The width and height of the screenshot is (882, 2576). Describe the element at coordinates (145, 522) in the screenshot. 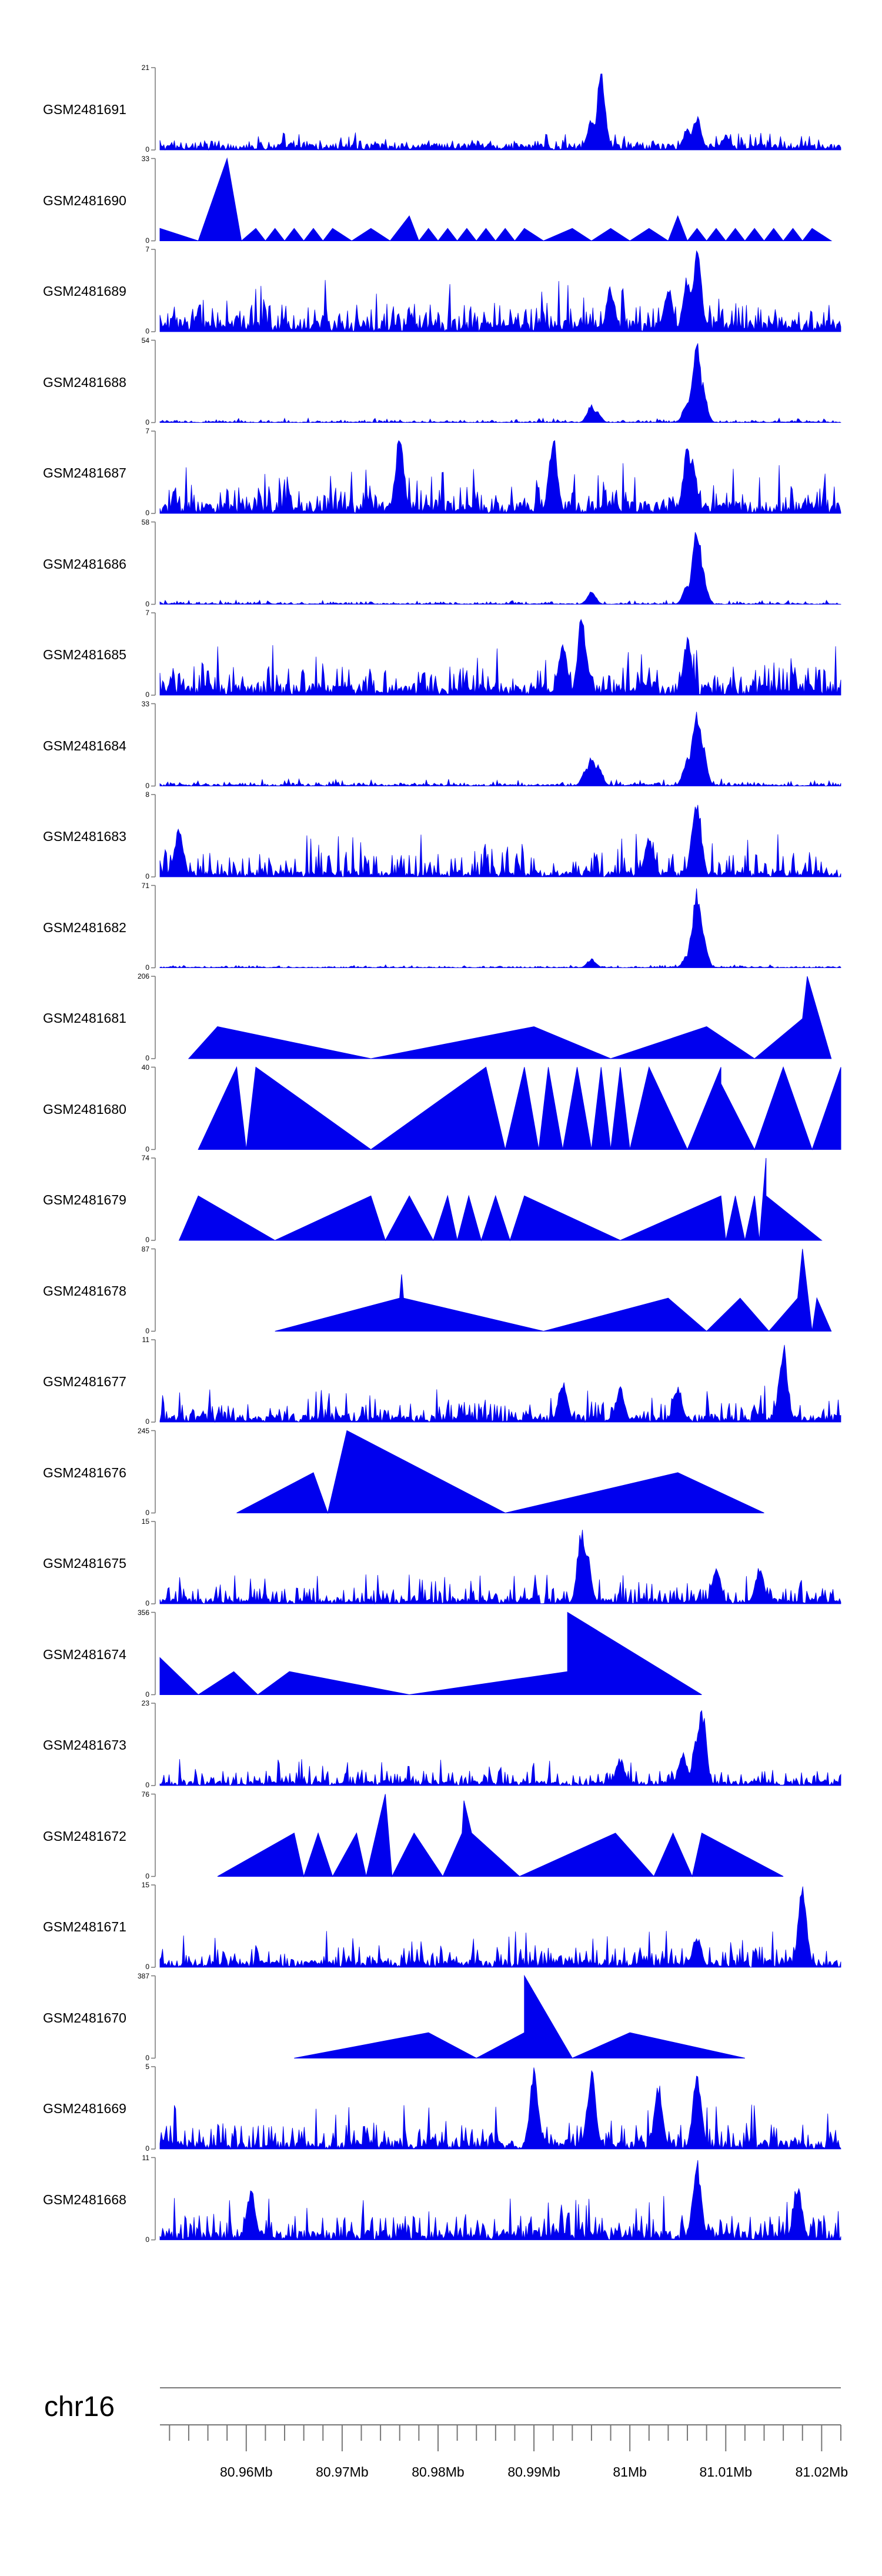

I see `y-axis-max-label: 58` at that location.